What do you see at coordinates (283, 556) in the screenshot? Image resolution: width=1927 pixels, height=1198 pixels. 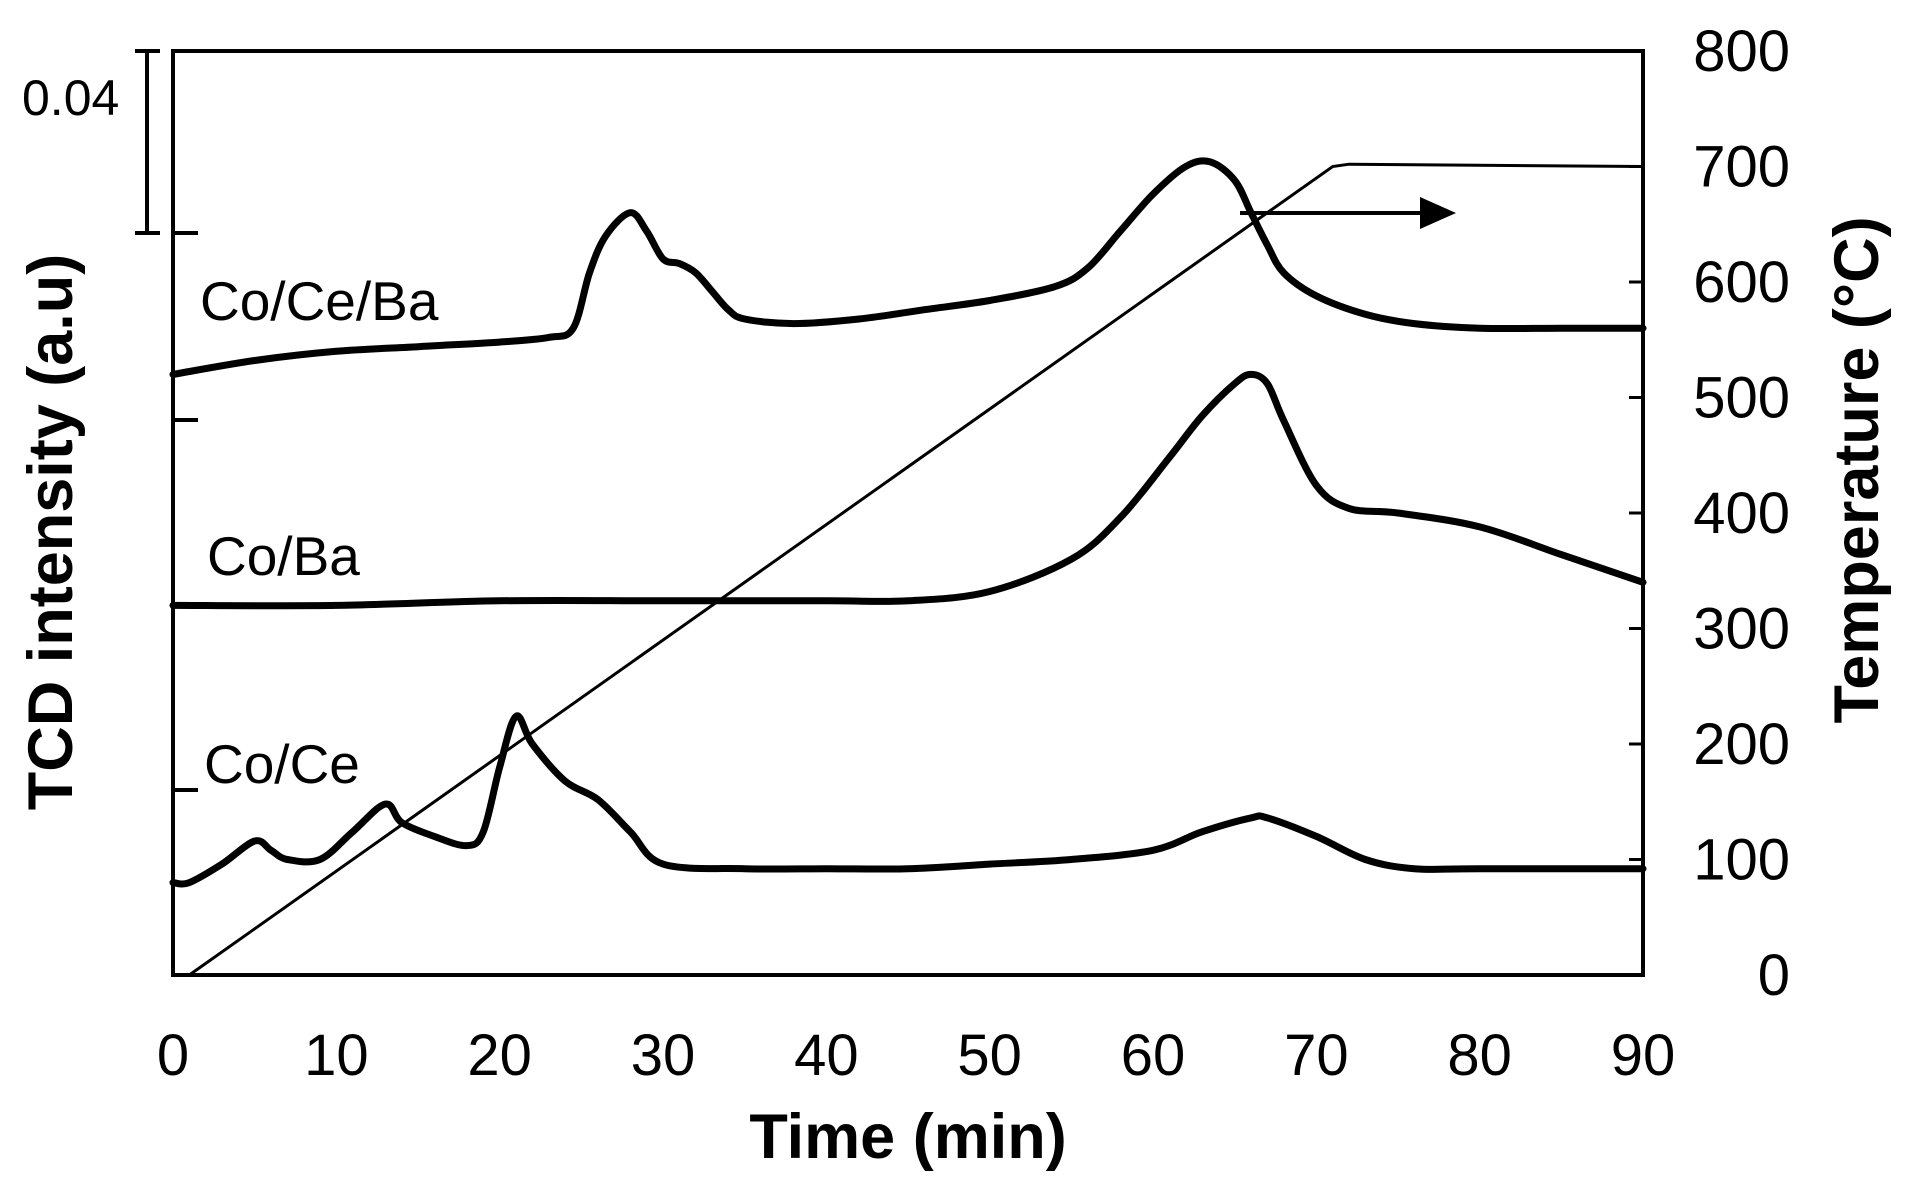 I see `series-label-co-ba: Co/Ba` at bounding box center [283, 556].